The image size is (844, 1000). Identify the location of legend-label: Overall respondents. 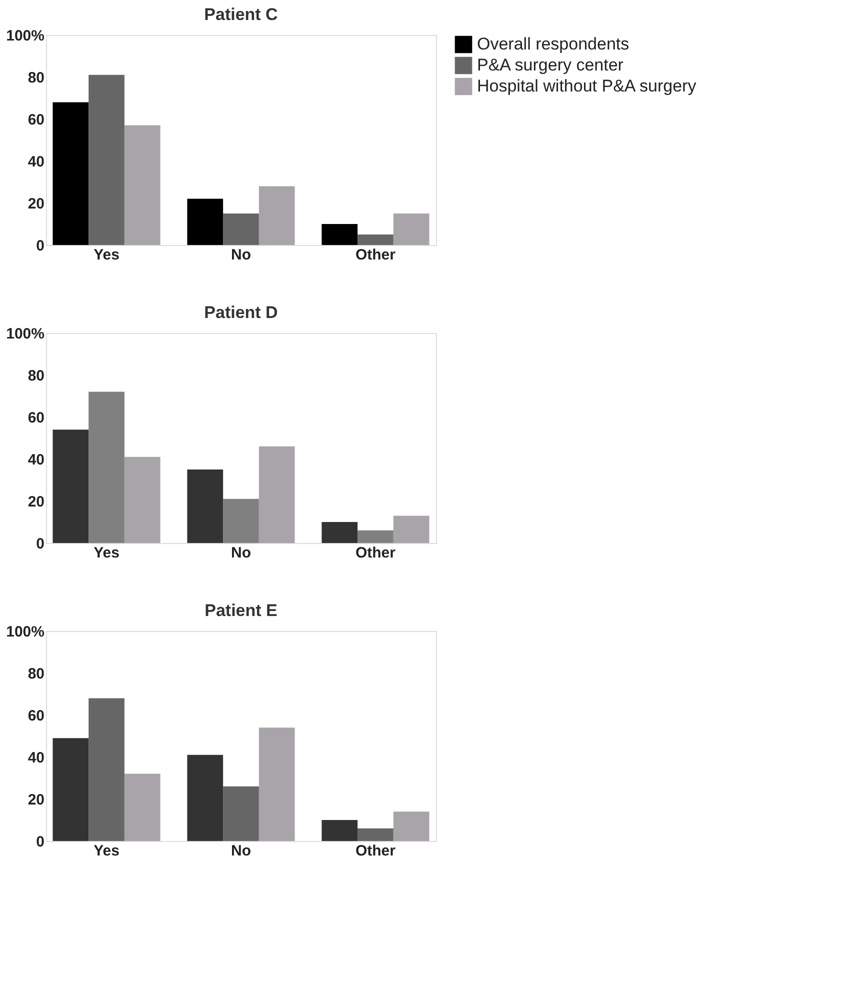
(553, 44).